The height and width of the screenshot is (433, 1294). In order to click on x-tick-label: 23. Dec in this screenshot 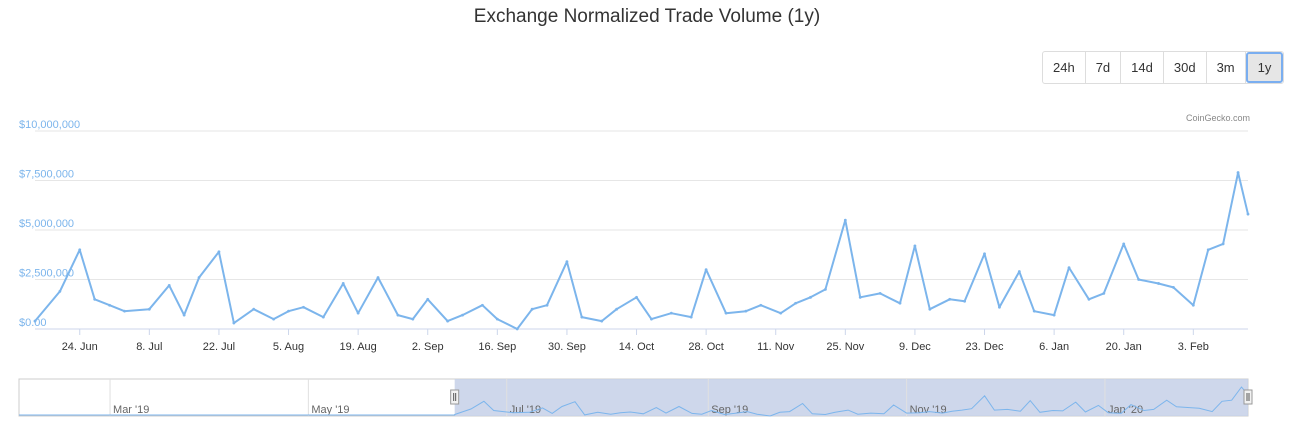, I will do `click(985, 347)`.